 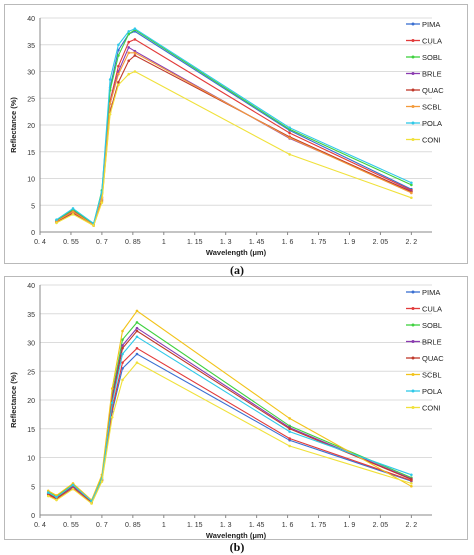 I want to click on legend-label-scbl: SCBL, so click(x=432, y=375).